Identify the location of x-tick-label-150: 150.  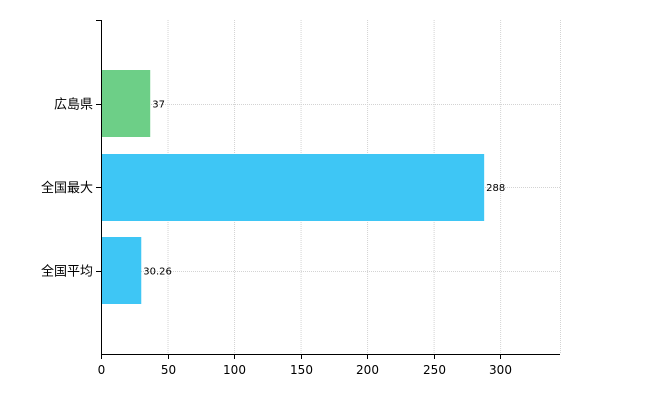
(301, 370).